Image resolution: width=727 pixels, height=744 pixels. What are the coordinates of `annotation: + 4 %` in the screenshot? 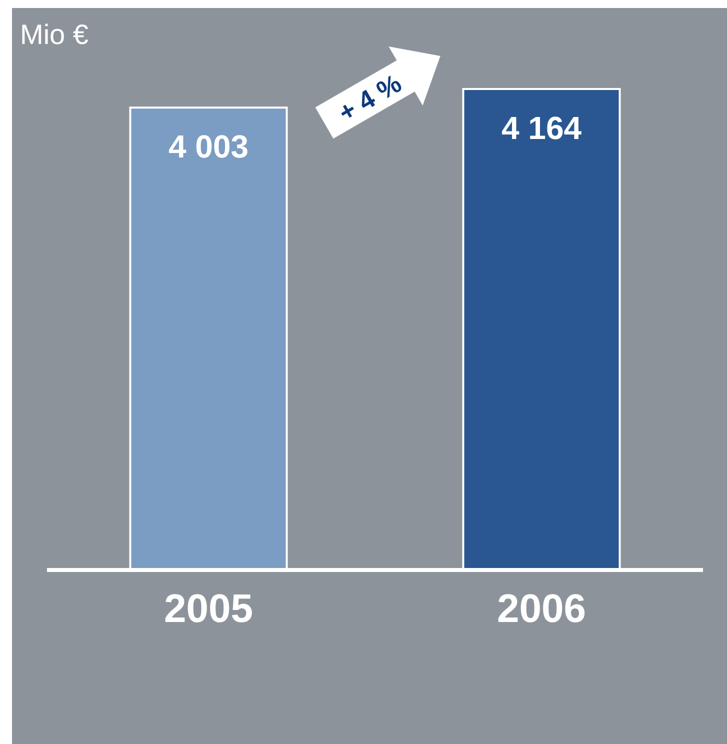 It's located at (369, 98).